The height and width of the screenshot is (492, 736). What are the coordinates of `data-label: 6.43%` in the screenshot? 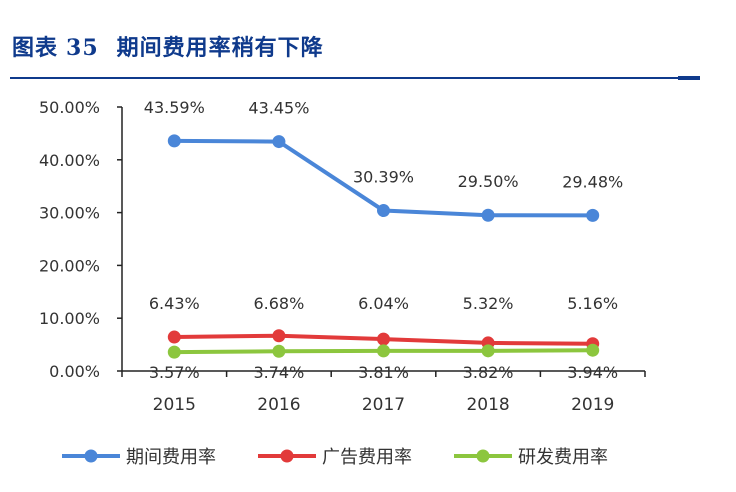 It's located at (174, 303).